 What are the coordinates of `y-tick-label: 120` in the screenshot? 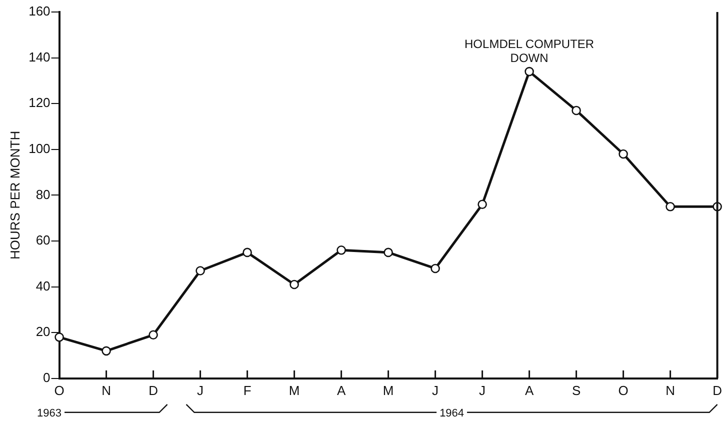 It's located at (39, 102).